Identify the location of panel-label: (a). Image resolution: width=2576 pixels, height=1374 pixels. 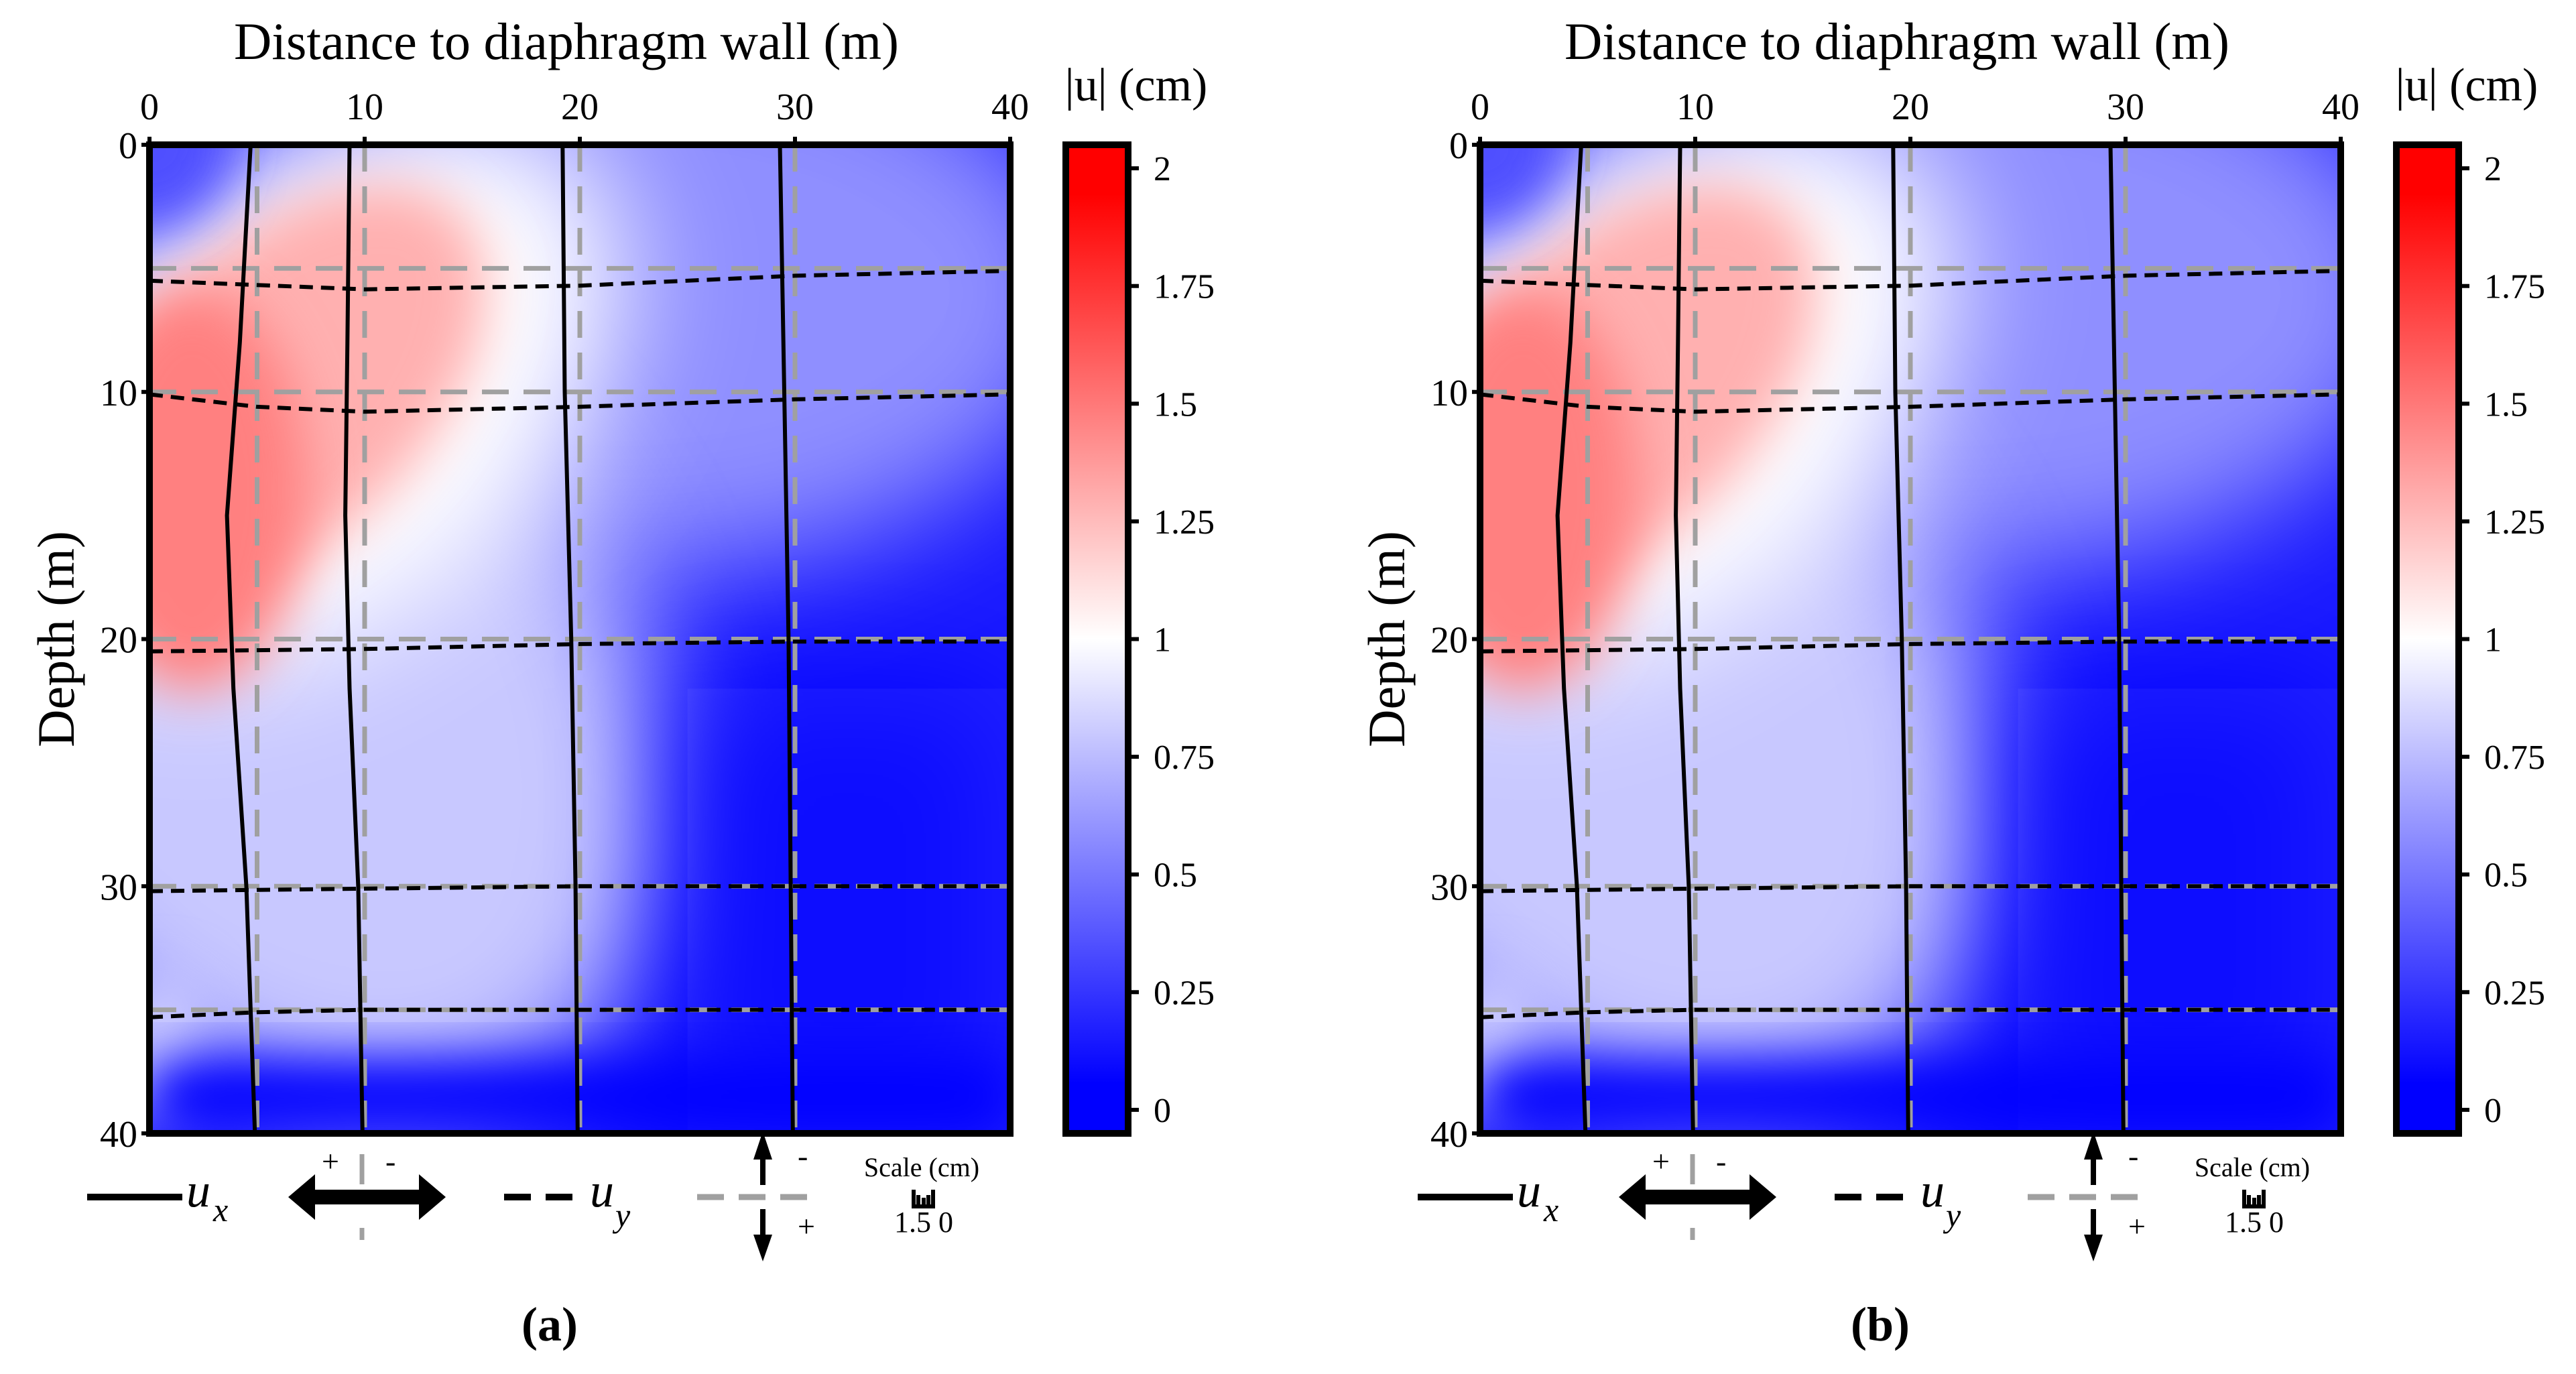
(550, 1325).